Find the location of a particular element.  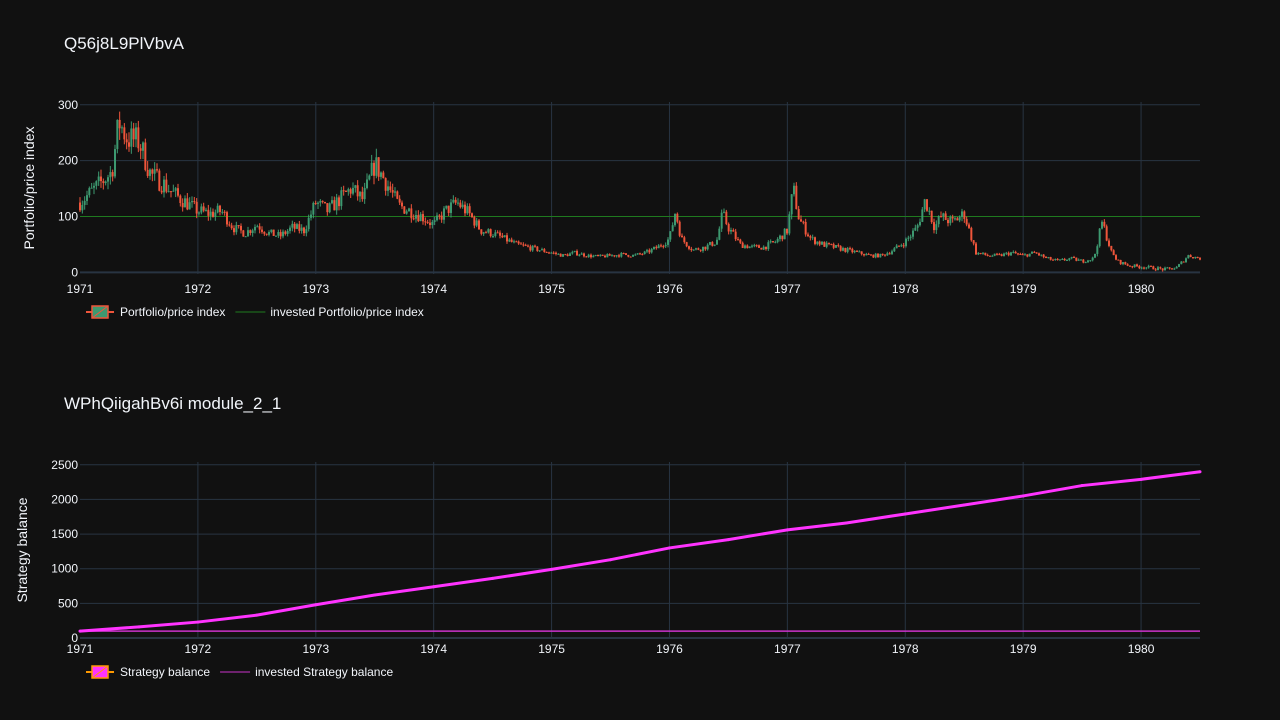

x-tick-label: 1976 is located at coordinates (669, 289).